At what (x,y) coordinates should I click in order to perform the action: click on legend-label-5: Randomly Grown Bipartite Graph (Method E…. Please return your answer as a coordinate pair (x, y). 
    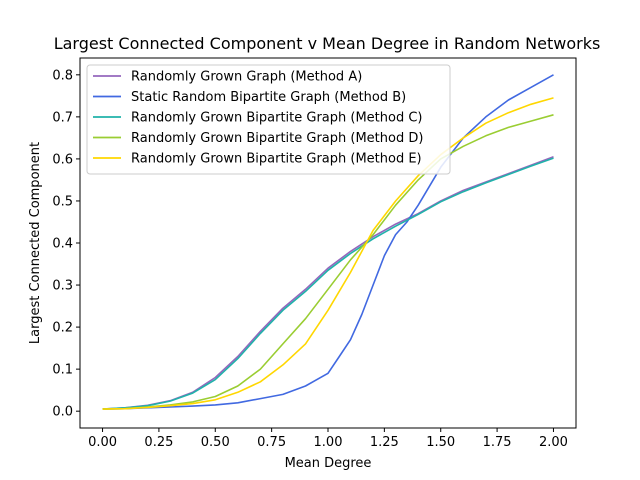
    Looking at the image, I should click on (276, 159).